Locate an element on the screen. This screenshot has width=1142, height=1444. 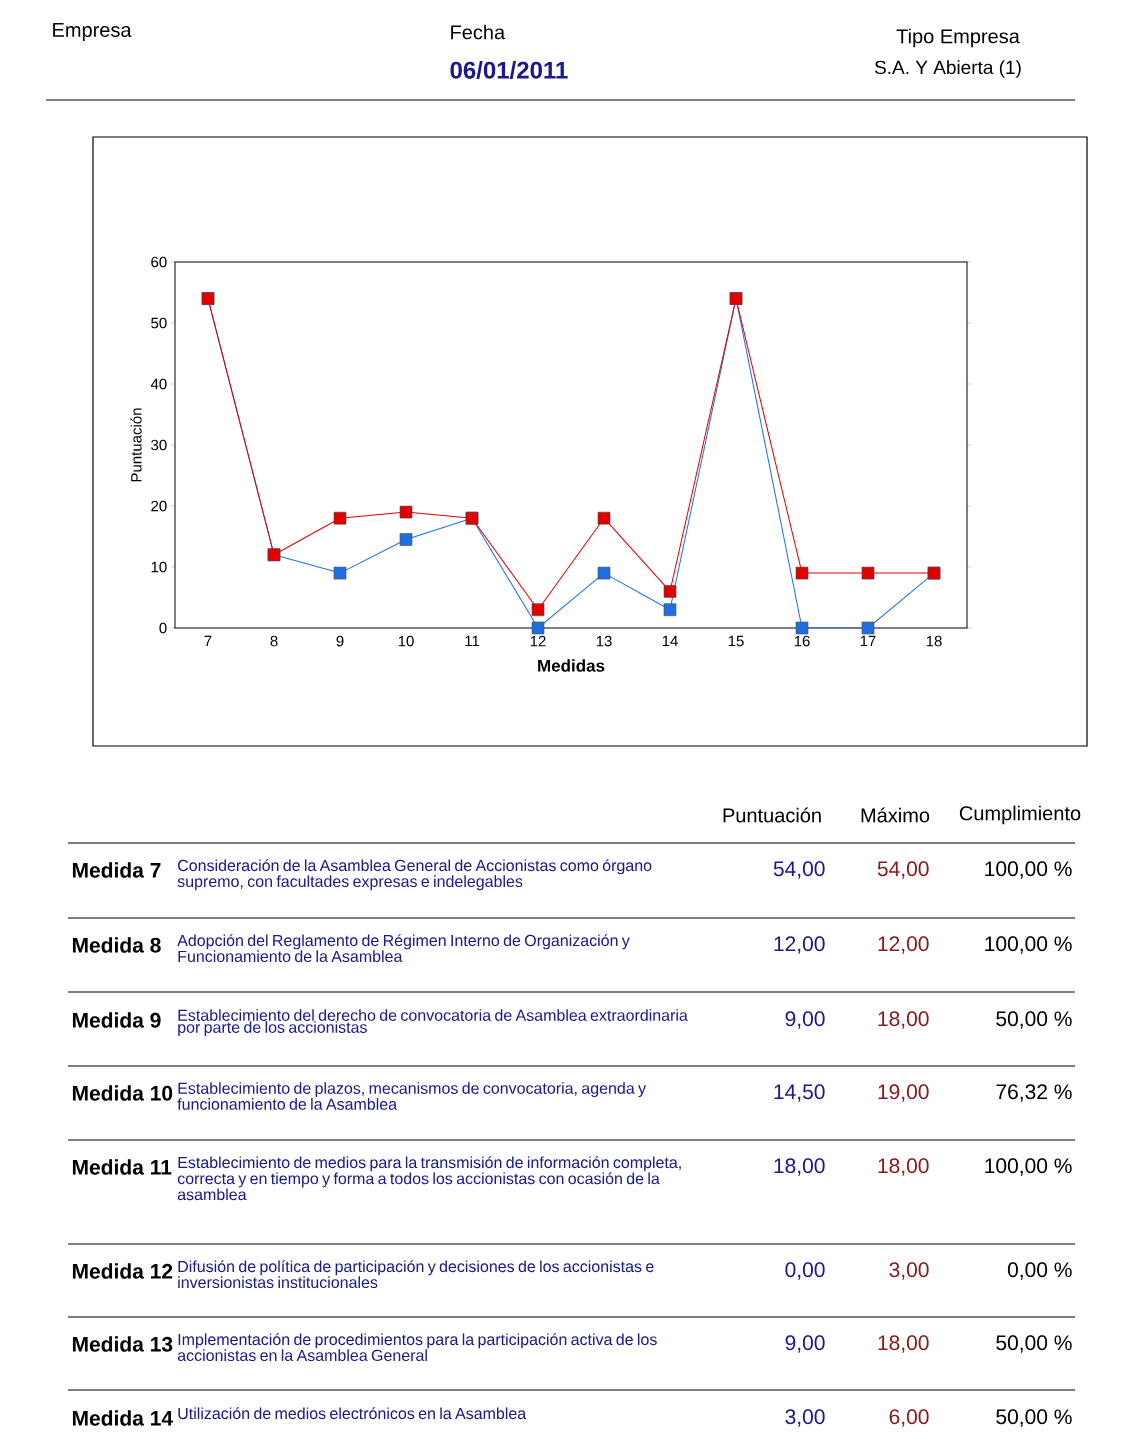
text: Medida 13 is located at coordinates (122, 1344).